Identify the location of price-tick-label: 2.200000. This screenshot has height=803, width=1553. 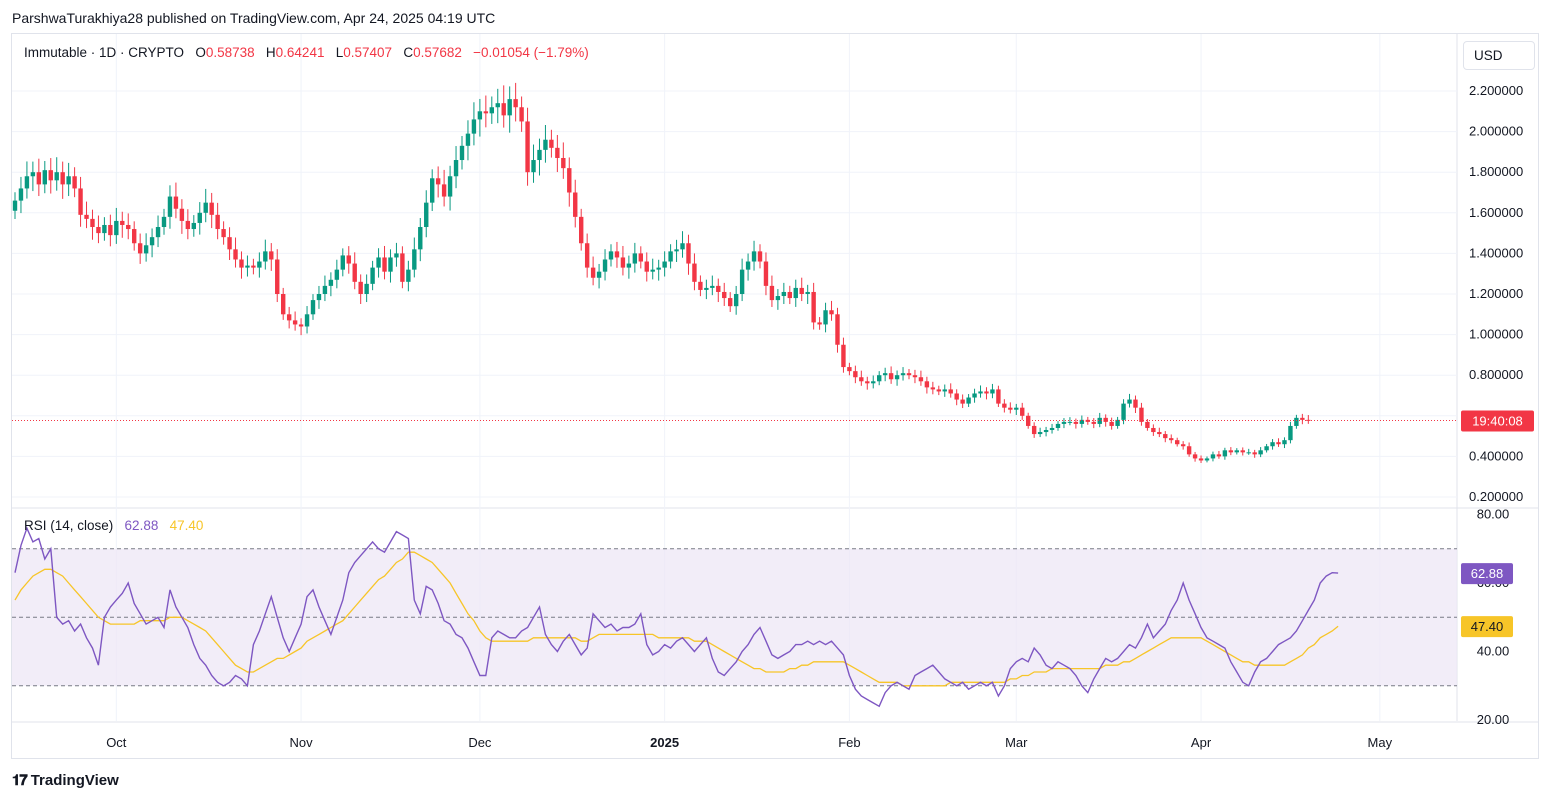
(1496, 90).